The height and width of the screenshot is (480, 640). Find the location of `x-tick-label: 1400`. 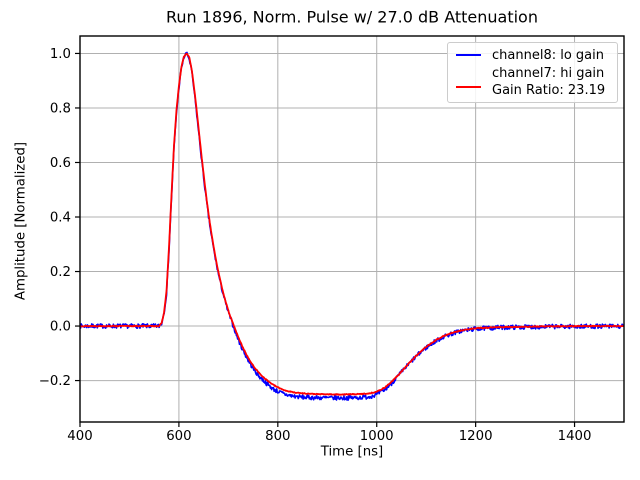

x-tick-label: 1400 is located at coordinates (575, 436).